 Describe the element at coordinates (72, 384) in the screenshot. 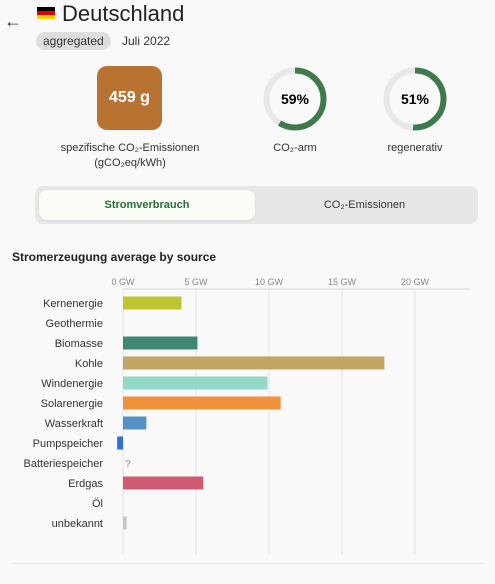

I see `category-label: Windenergie` at that location.